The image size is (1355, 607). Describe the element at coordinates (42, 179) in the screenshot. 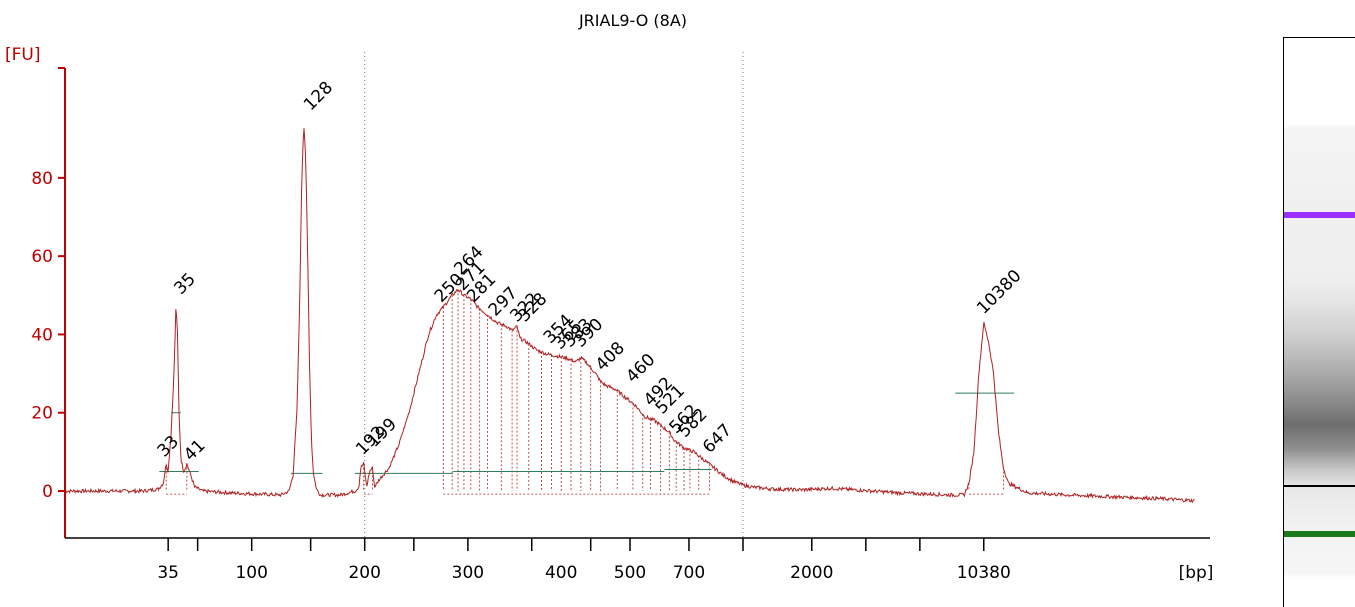

I see `y-tick-label-80: 80` at that location.